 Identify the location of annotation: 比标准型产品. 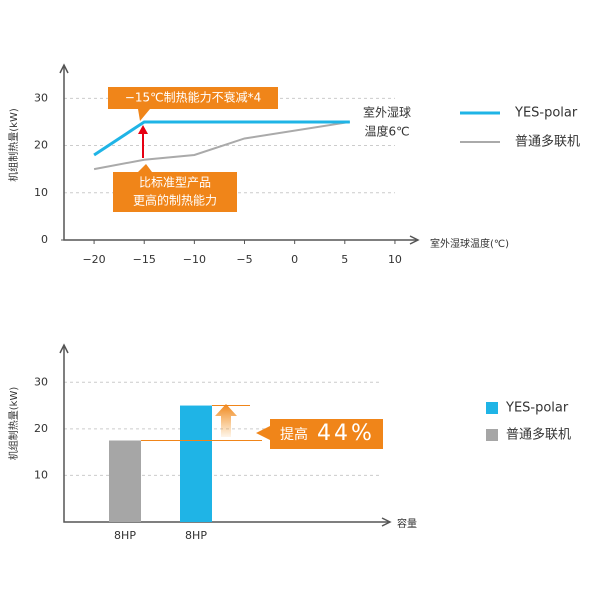
(175, 183).